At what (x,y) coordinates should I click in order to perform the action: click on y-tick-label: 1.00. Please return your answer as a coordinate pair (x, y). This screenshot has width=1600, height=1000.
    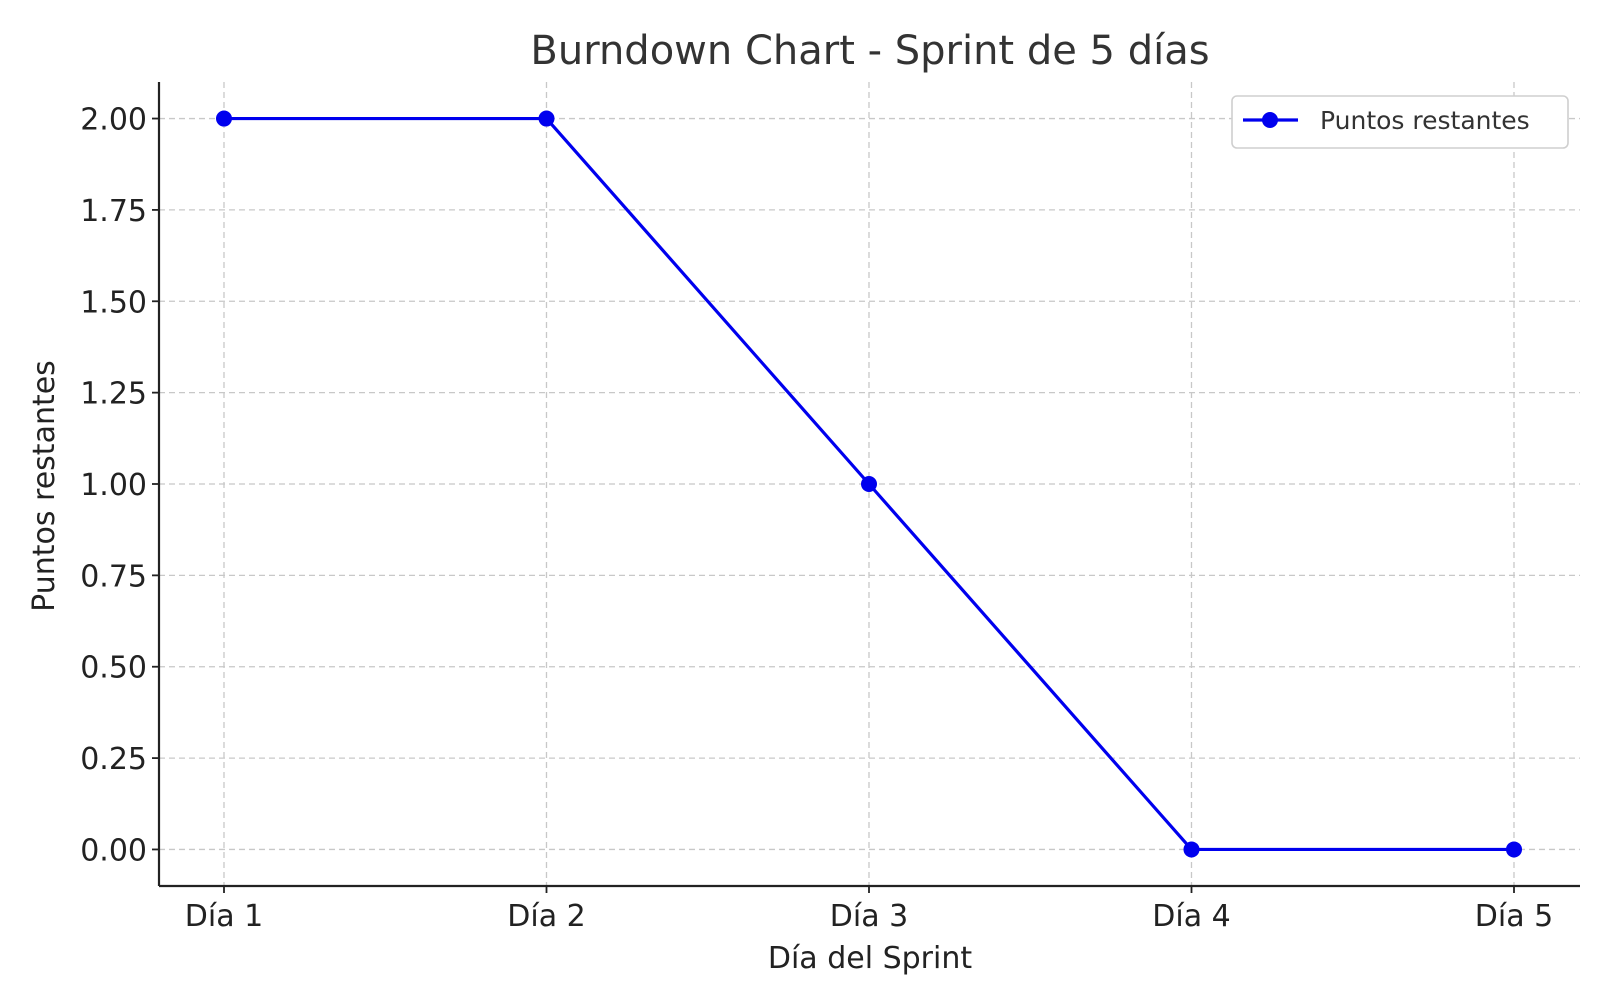
    Looking at the image, I should click on (113, 485).